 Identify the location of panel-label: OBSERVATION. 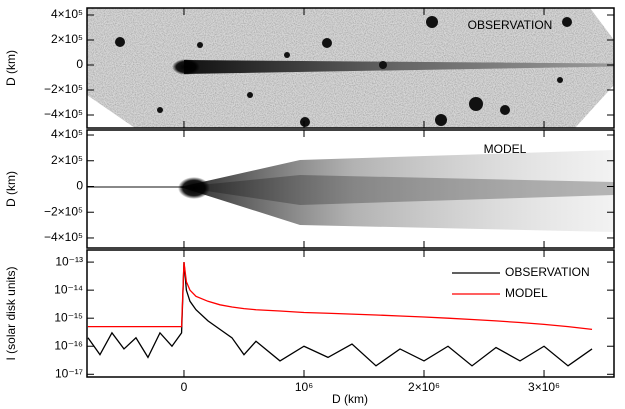
(510, 25).